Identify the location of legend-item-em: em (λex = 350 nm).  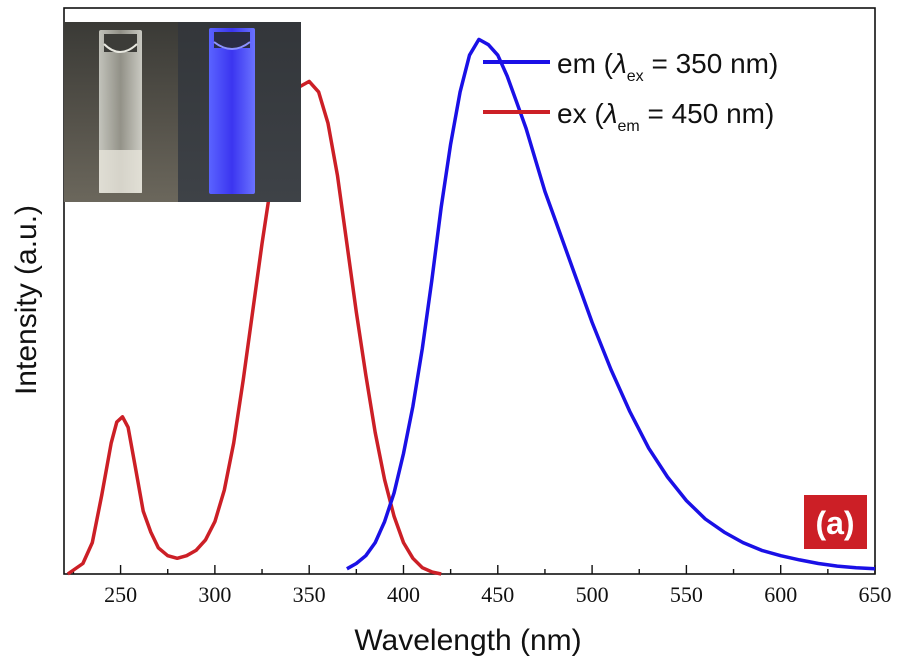
(630, 66).